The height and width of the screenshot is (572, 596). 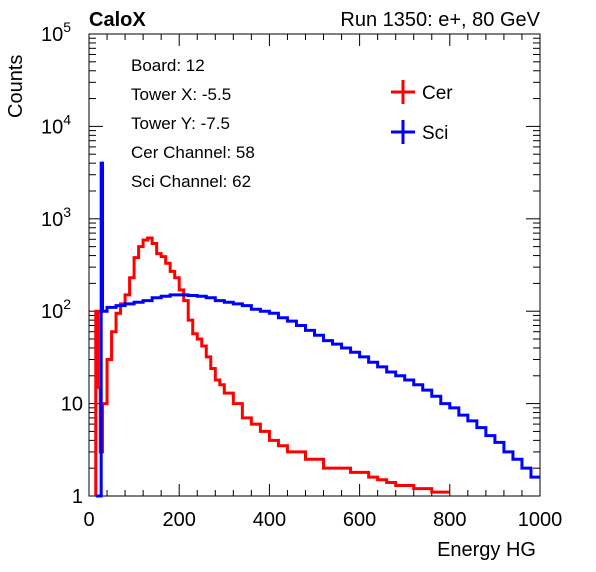 What do you see at coordinates (117, 20) in the screenshot?
I see `header-left-label: CaloX` at bounding box center [117, 20].